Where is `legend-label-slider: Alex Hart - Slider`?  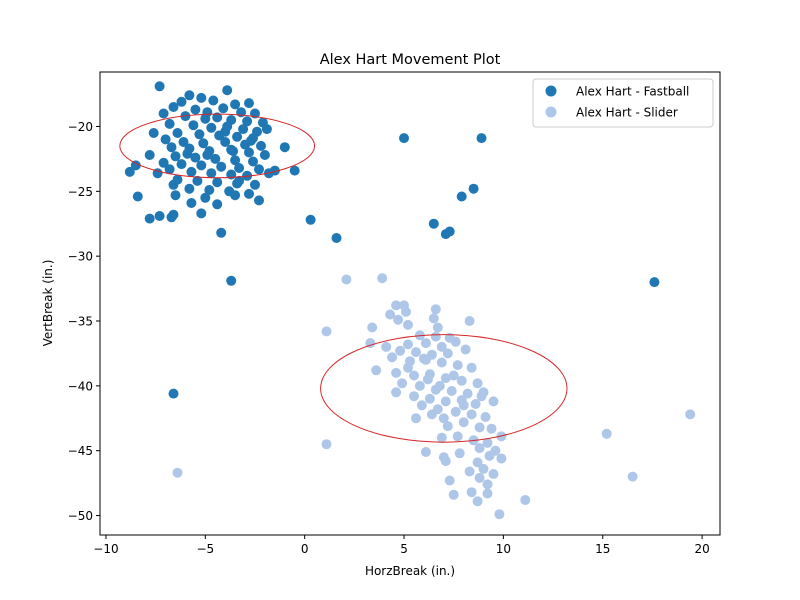
legend-label-slider: Alex Hart - Slider is located at coordinates (627, 113).